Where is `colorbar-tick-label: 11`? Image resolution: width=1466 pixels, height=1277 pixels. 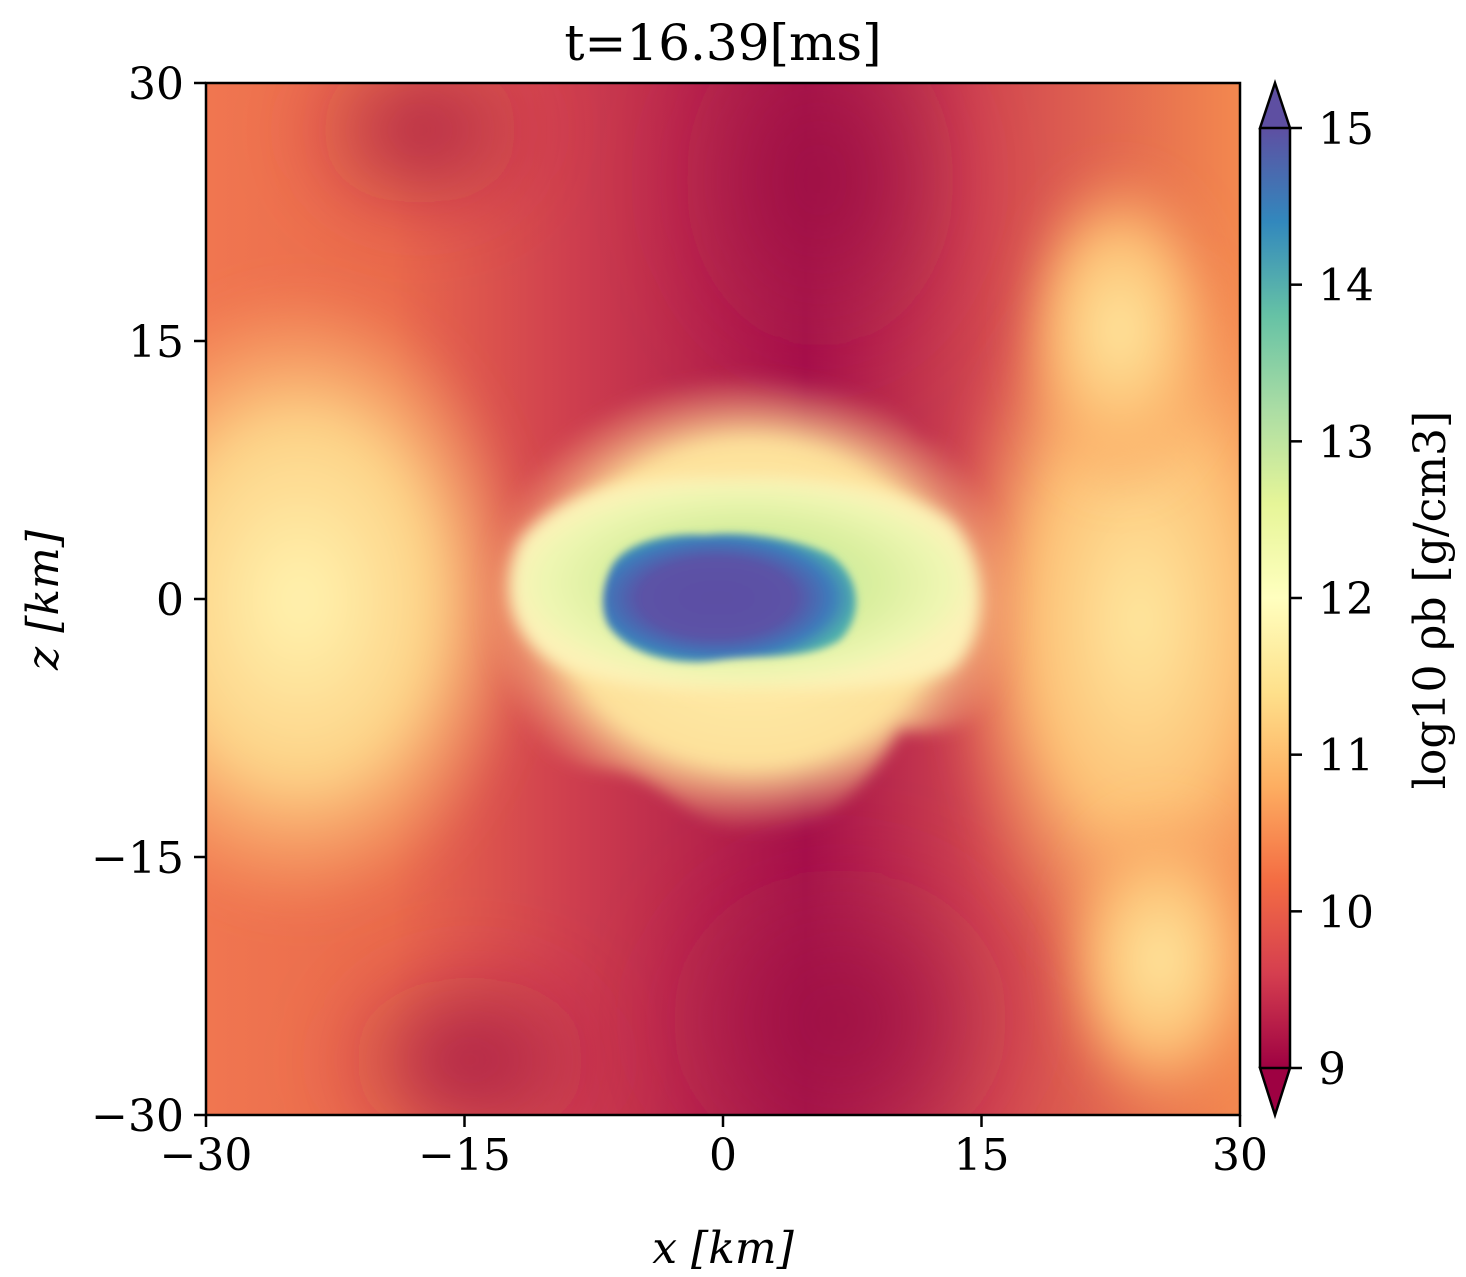 colorbar-tick-label: 11 is located at coordinates (1346, 756).